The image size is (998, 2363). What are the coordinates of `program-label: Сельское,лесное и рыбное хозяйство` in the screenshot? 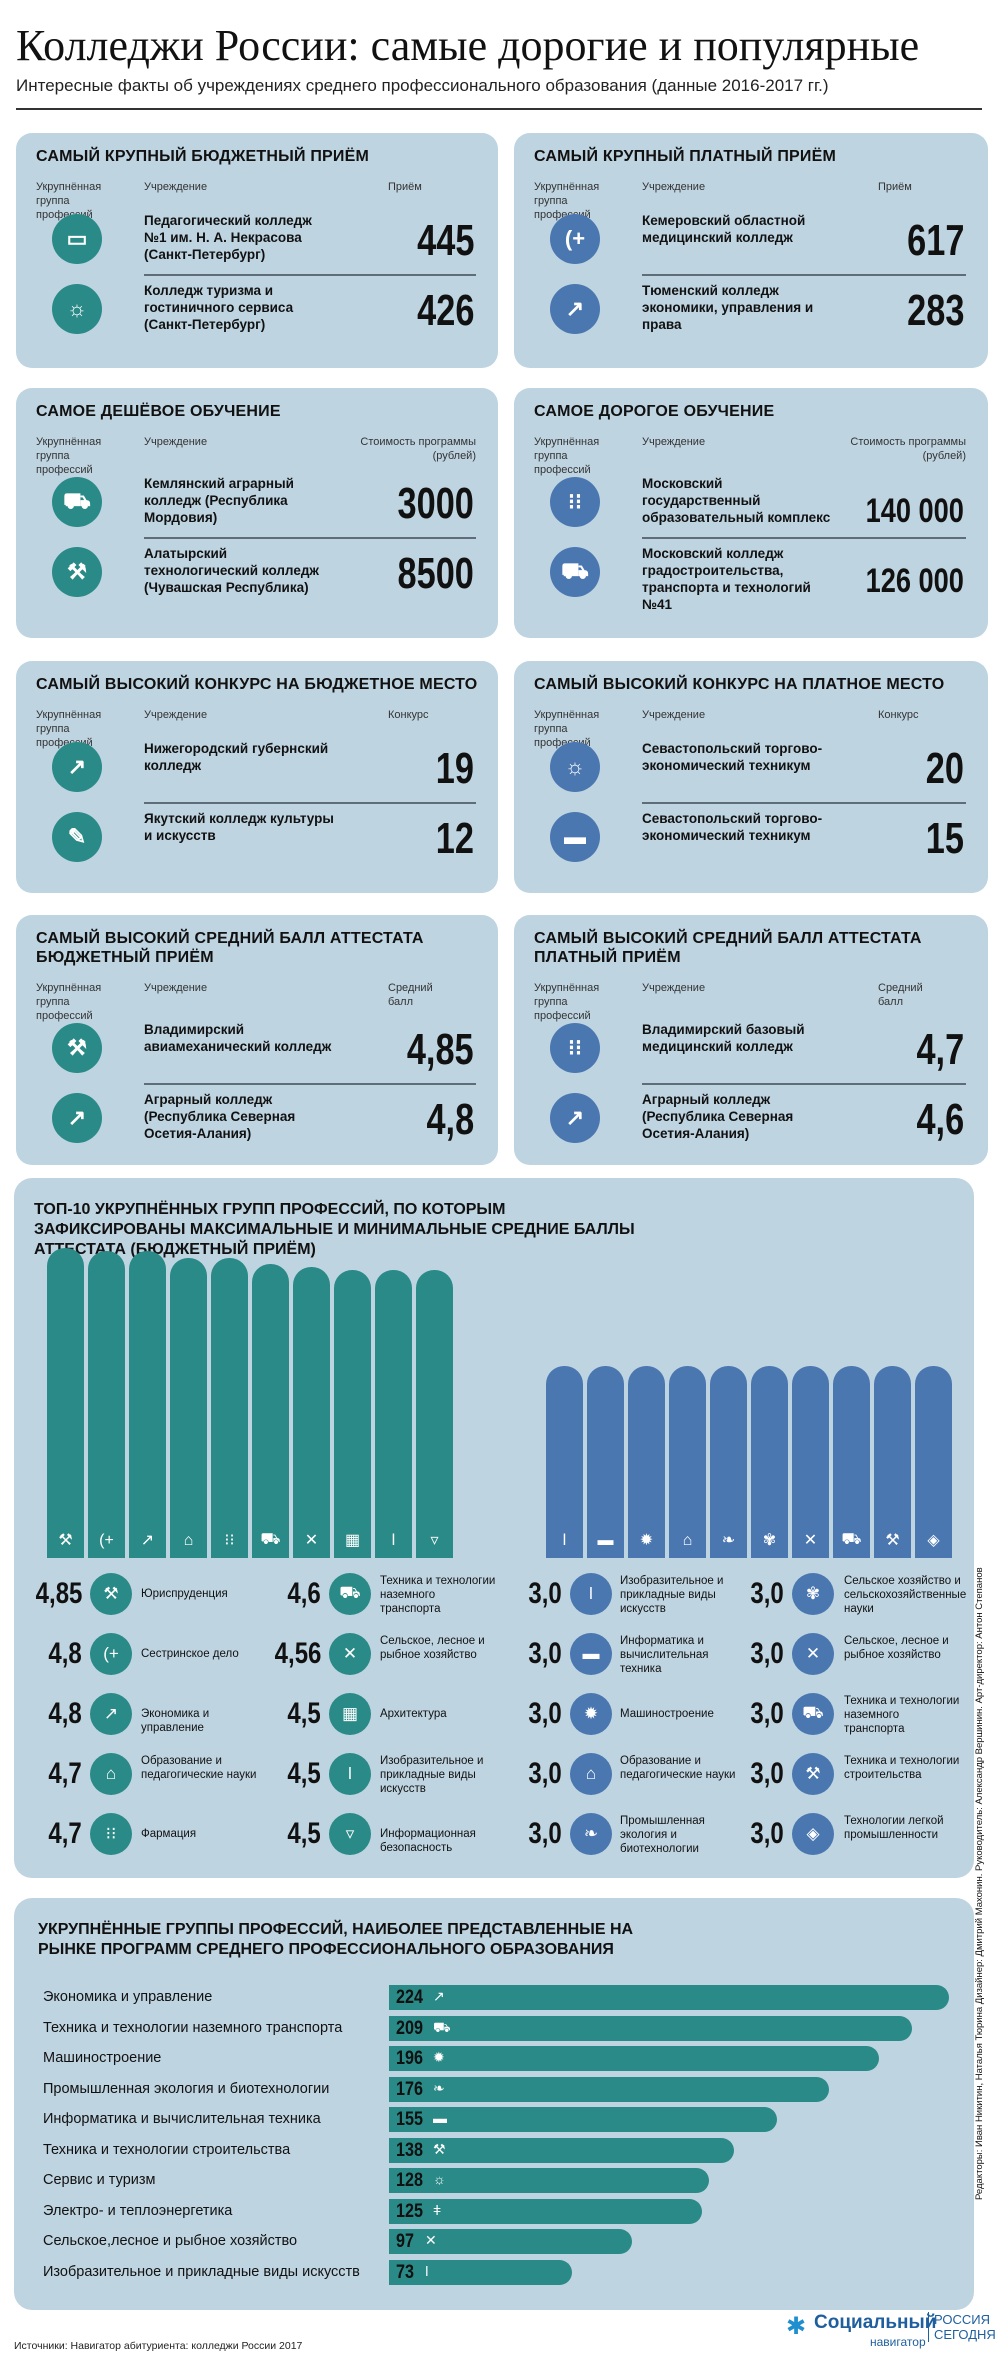 It's located at (170, 2241).